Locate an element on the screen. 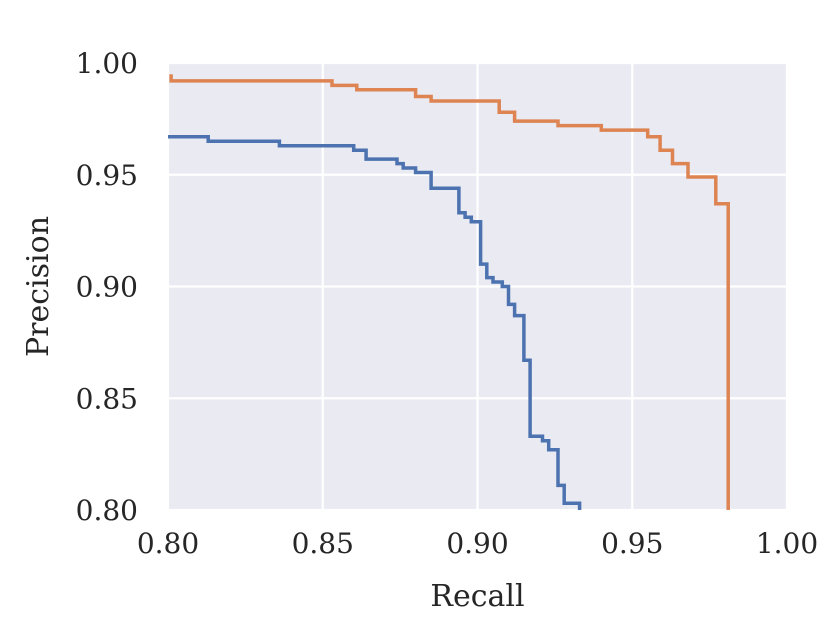  x-tick-label: 1.00 is located at coordinates (787, 543).